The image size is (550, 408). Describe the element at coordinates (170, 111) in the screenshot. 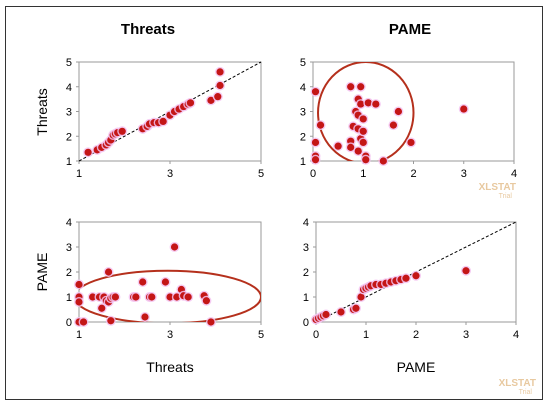

I see `reference-line` at that location.